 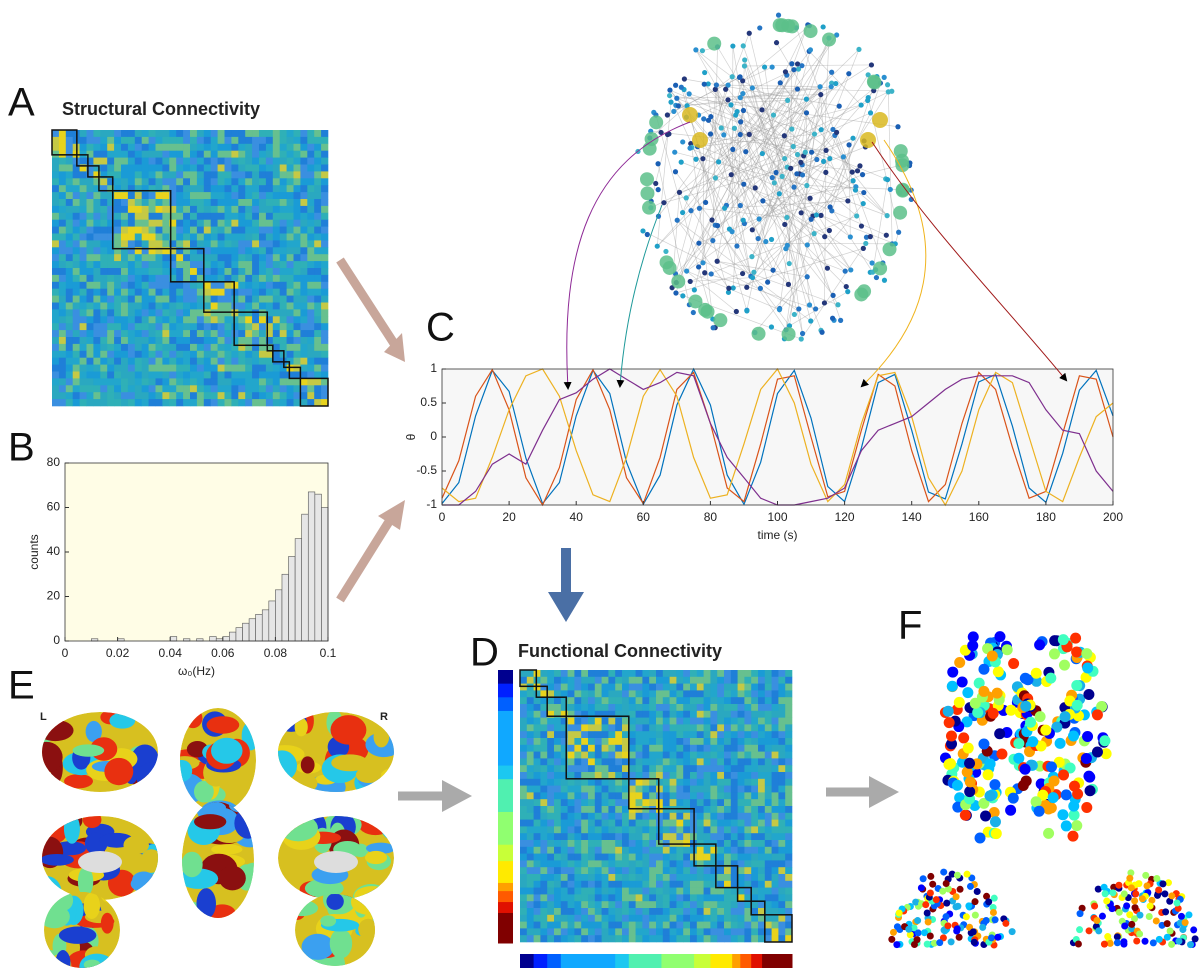 I want to click on colorbar-segment, so click(x=505, y=738).